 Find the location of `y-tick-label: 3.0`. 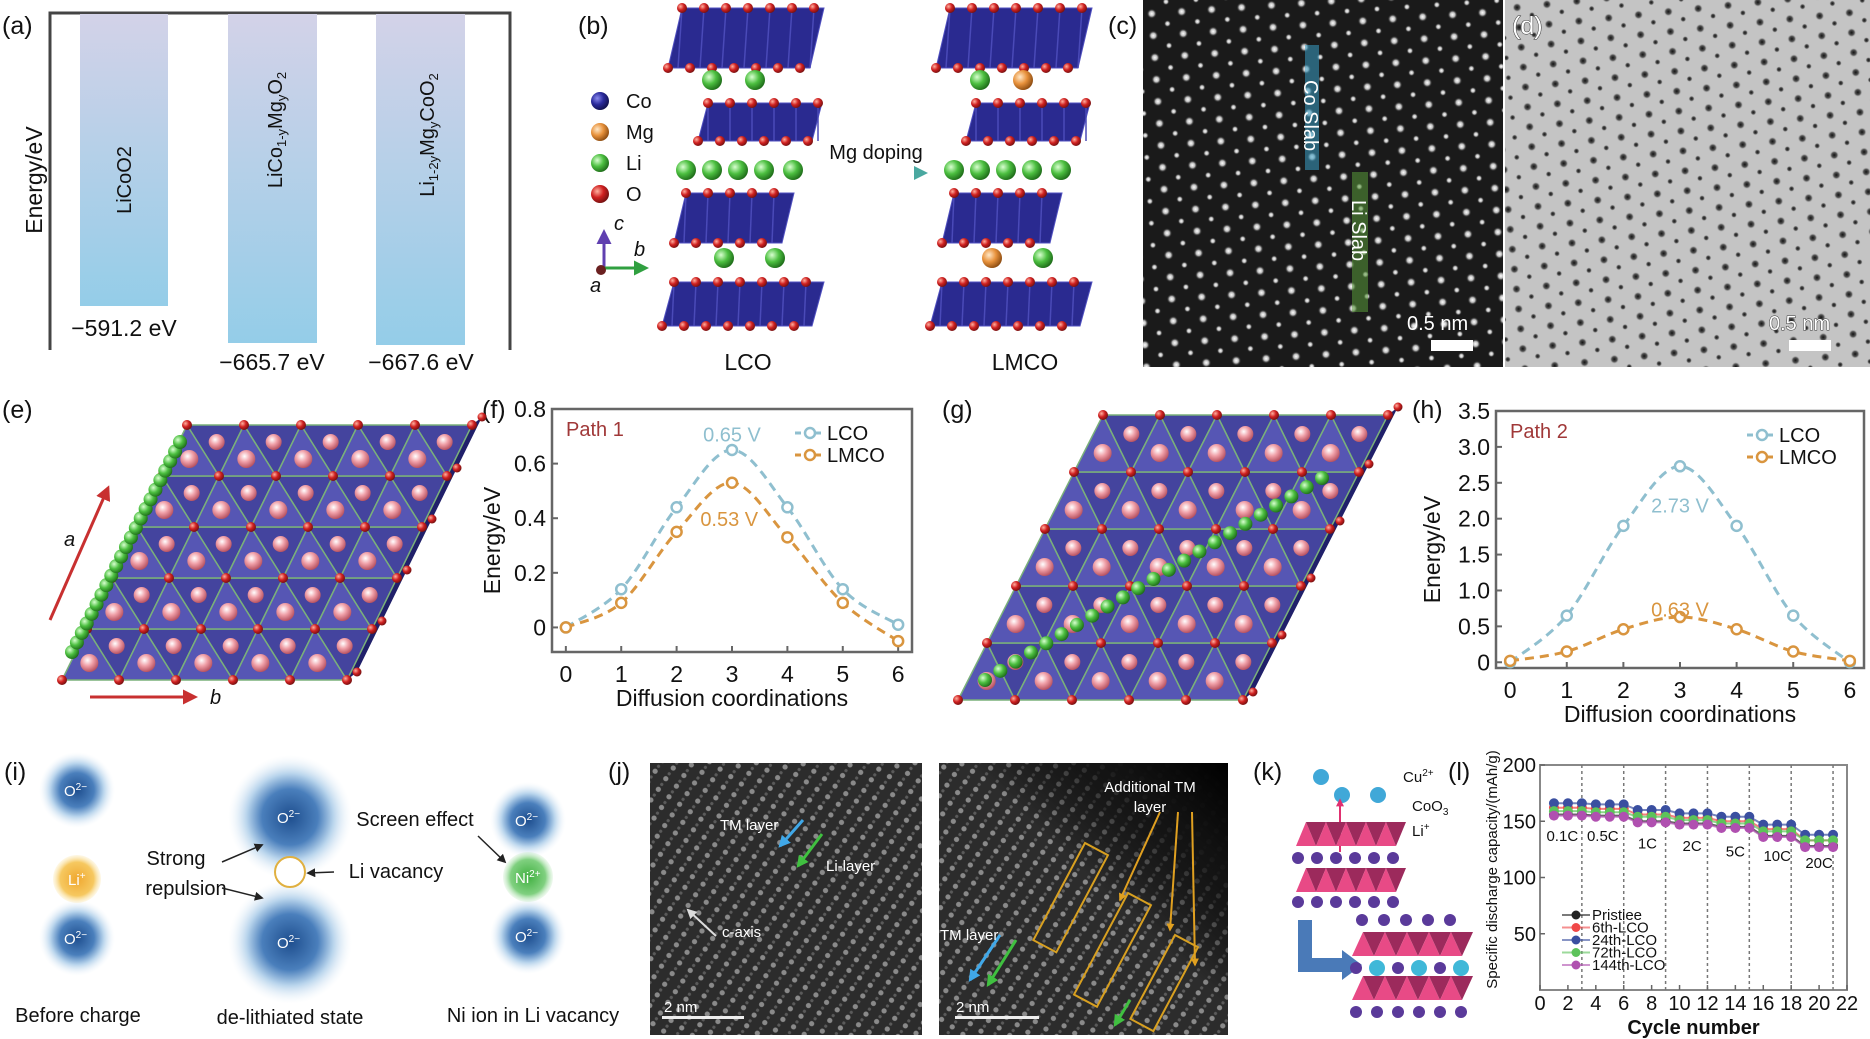

y-tick-label: 3.0 is located at coordinates (1474, 447).